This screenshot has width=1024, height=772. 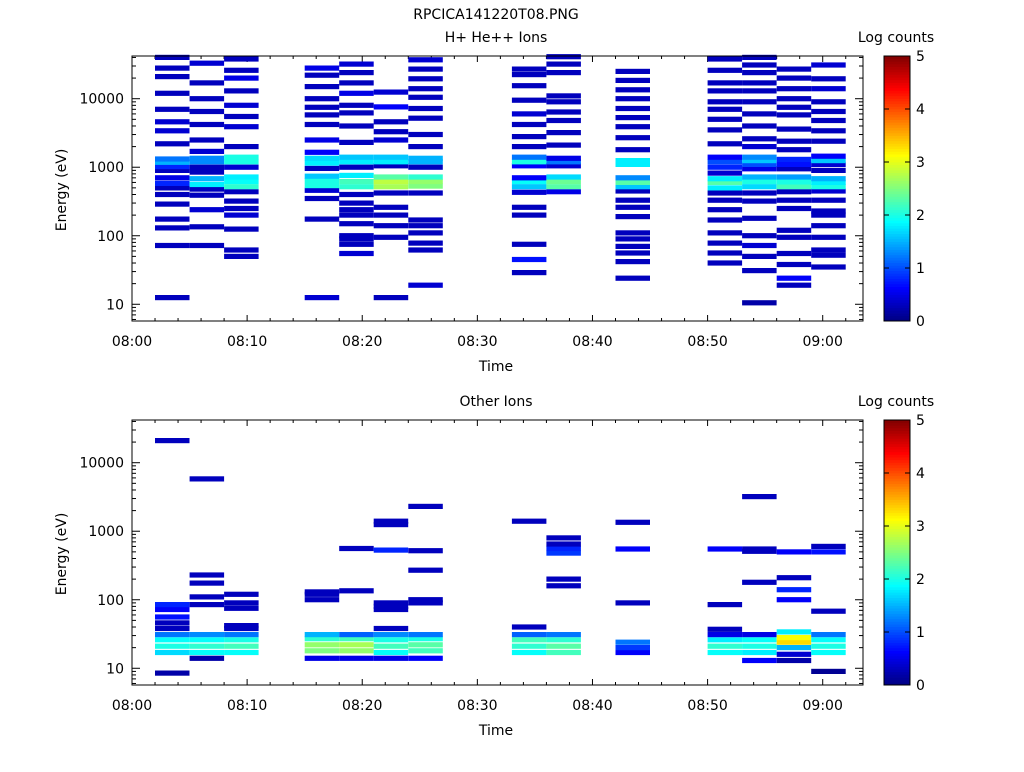 What do you see at coordinates (897, 188) in the screenshot?
I see `colorbar-frame` at bounding box center [897, 188].